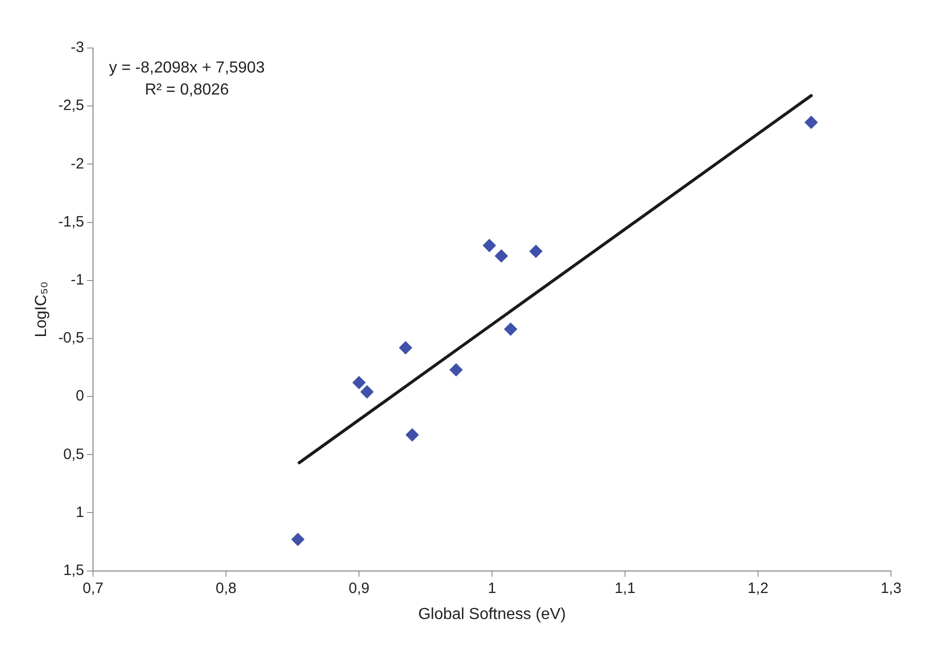 Image resolution: width=929 pixels, height=656 pixels. I want to click on x-tick-label: 1,3, so click(891, 588).